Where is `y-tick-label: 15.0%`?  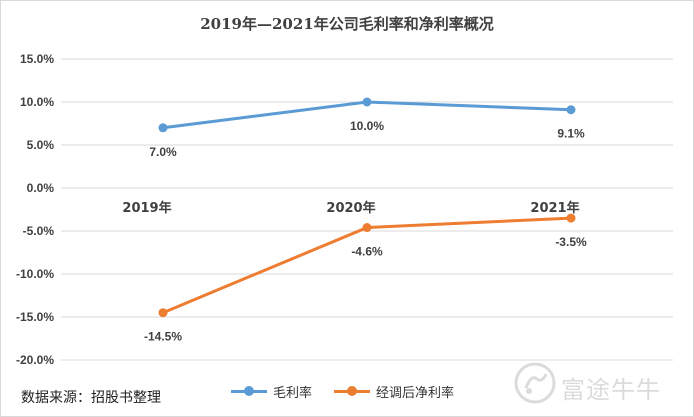
y-tick-label: 15.0% is located at coordinates (37, 59).